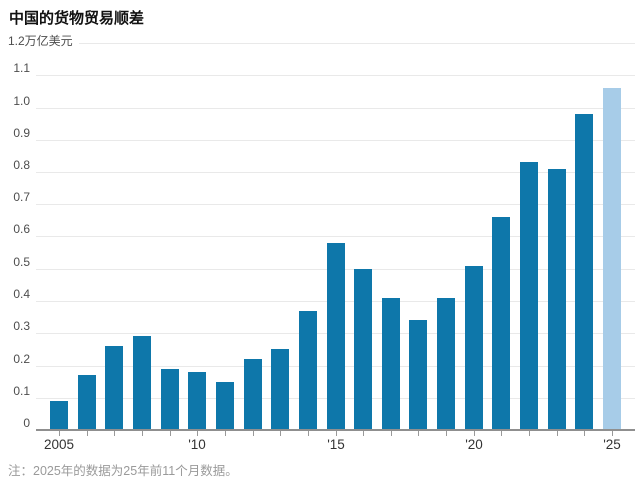  What do you see at coordinates (197, 400) in the screenshot?
I see `bar-2010` at bounding box center [197, 400].